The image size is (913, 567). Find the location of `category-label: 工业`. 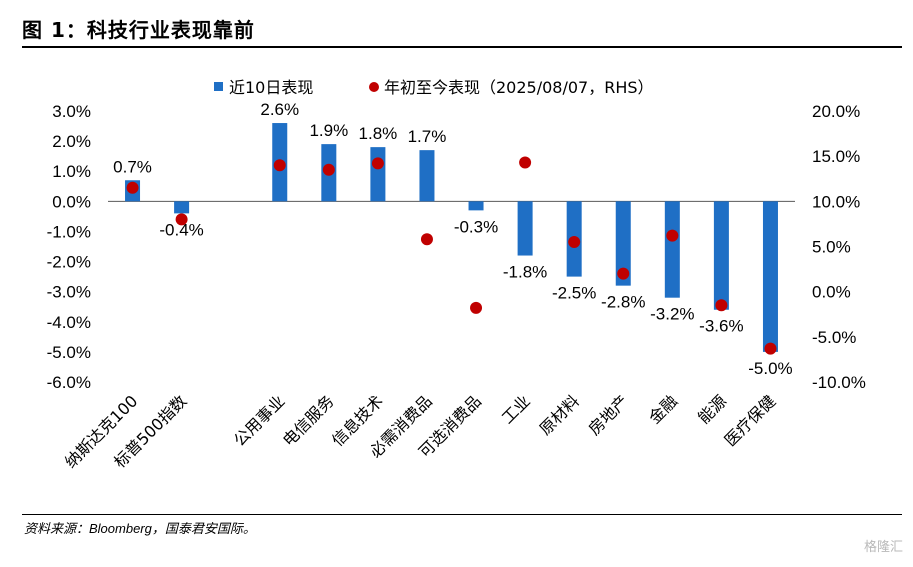

category-label: 工业 is located at coordinates (516, 409).